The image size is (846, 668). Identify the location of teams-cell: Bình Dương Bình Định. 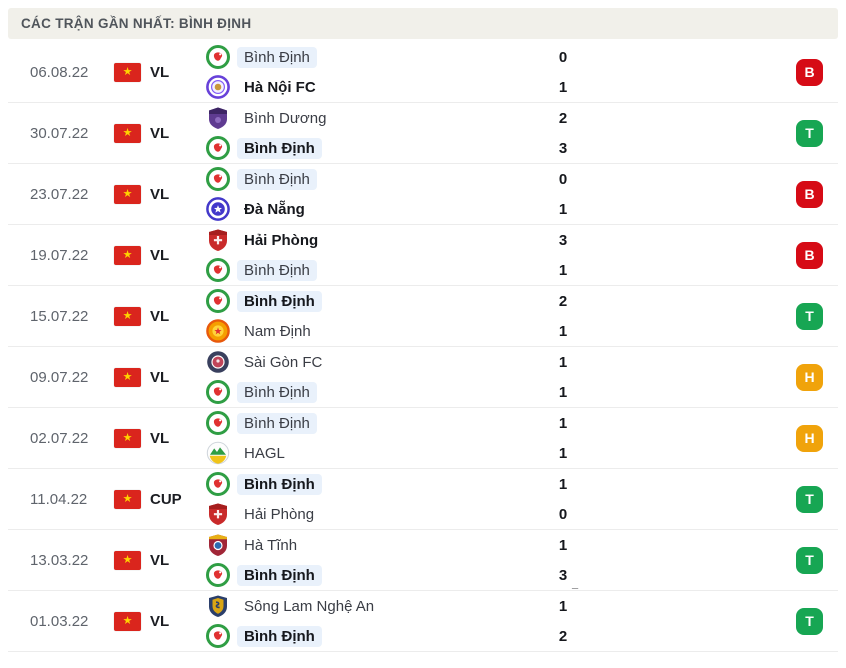
(377, 133).